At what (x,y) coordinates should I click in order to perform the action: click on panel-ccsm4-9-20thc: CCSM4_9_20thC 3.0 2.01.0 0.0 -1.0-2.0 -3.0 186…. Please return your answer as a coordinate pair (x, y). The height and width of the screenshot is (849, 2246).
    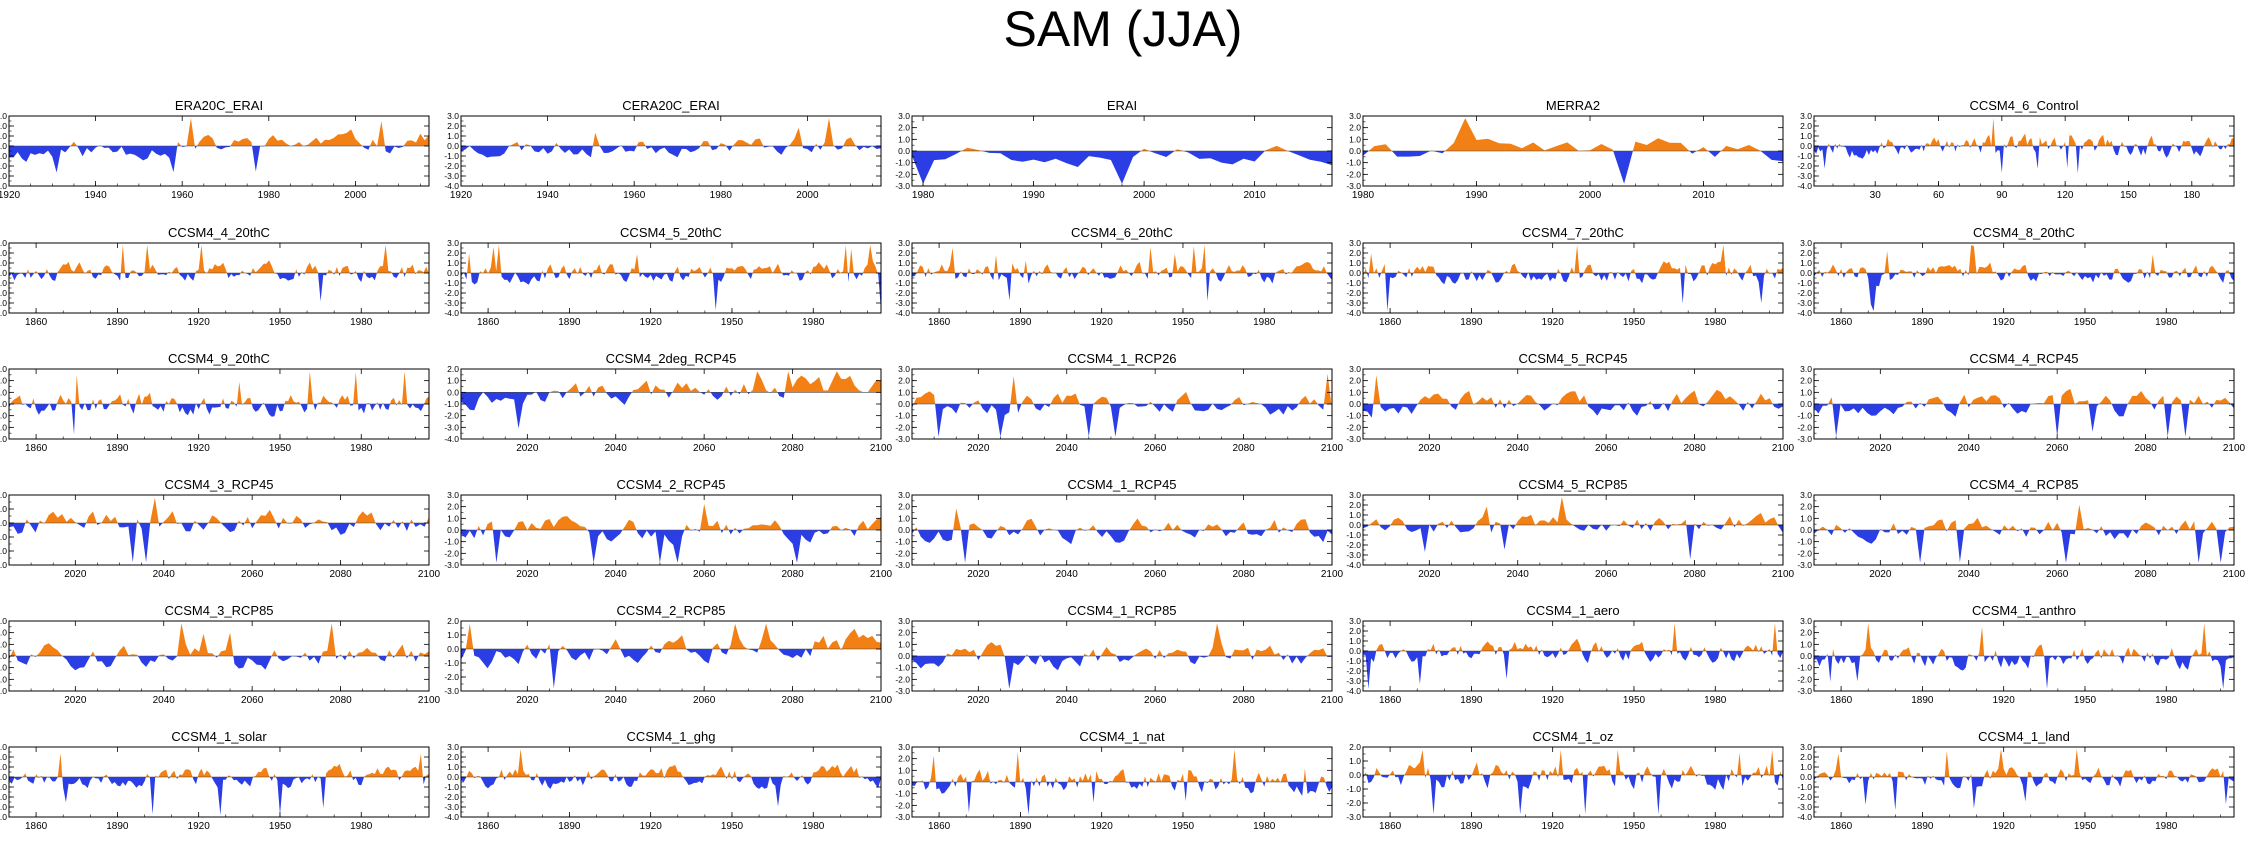
    Looking at the image, I should click on (215, 402).